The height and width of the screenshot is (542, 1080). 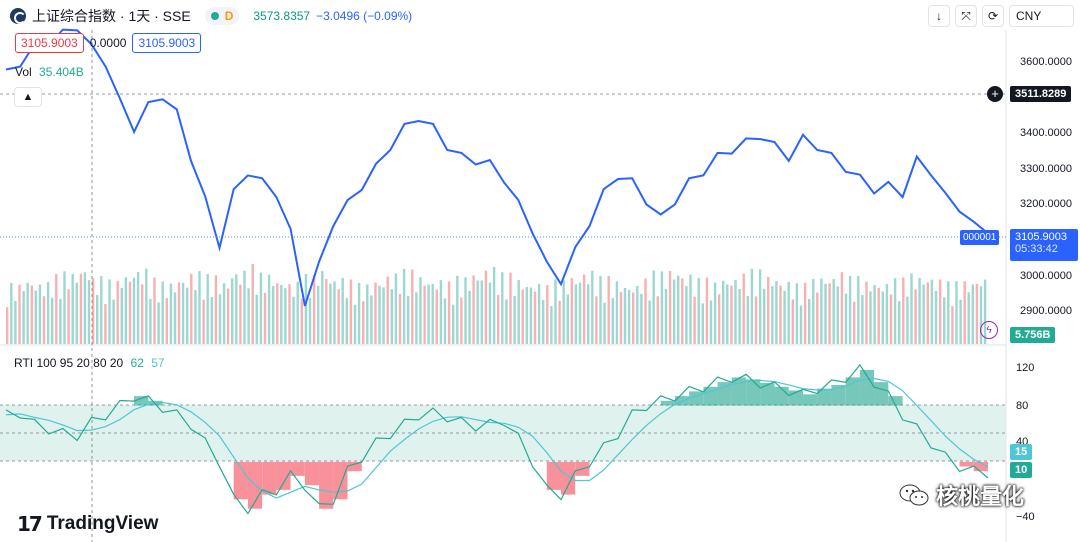 What do you see at coordinates (1041, 16) in the screenshot?
I see `currency-select: CNY` at bounding box center [1041, 16].